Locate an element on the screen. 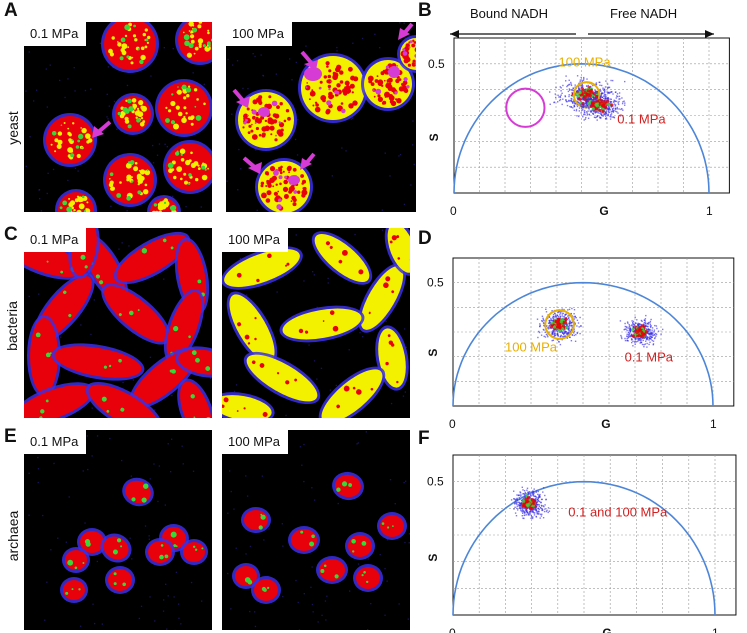 The width and height of the screenshot is (747, 633). pressure-label: 0.1 MPa is located at coordinates (55, 34).